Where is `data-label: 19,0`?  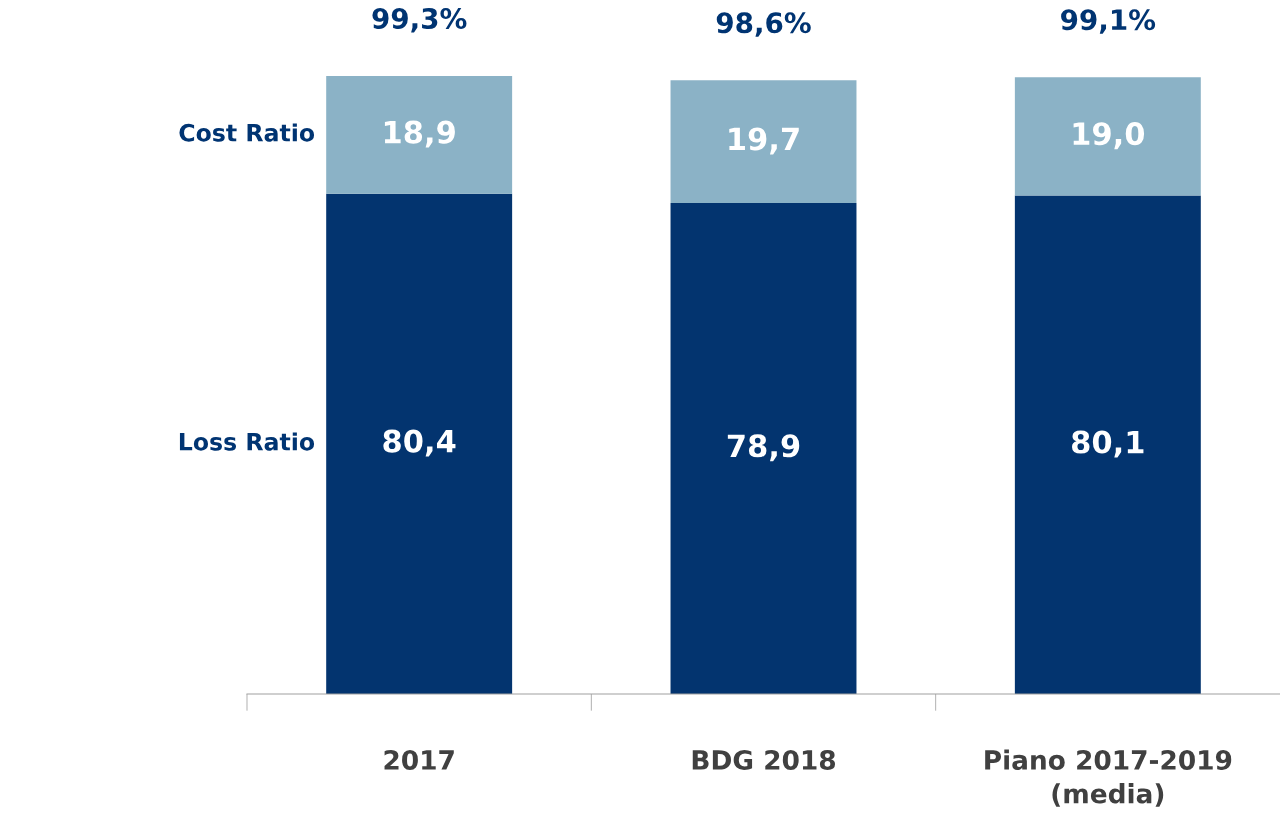
data-label: 19,0 is located at coordinates (1109, 136).